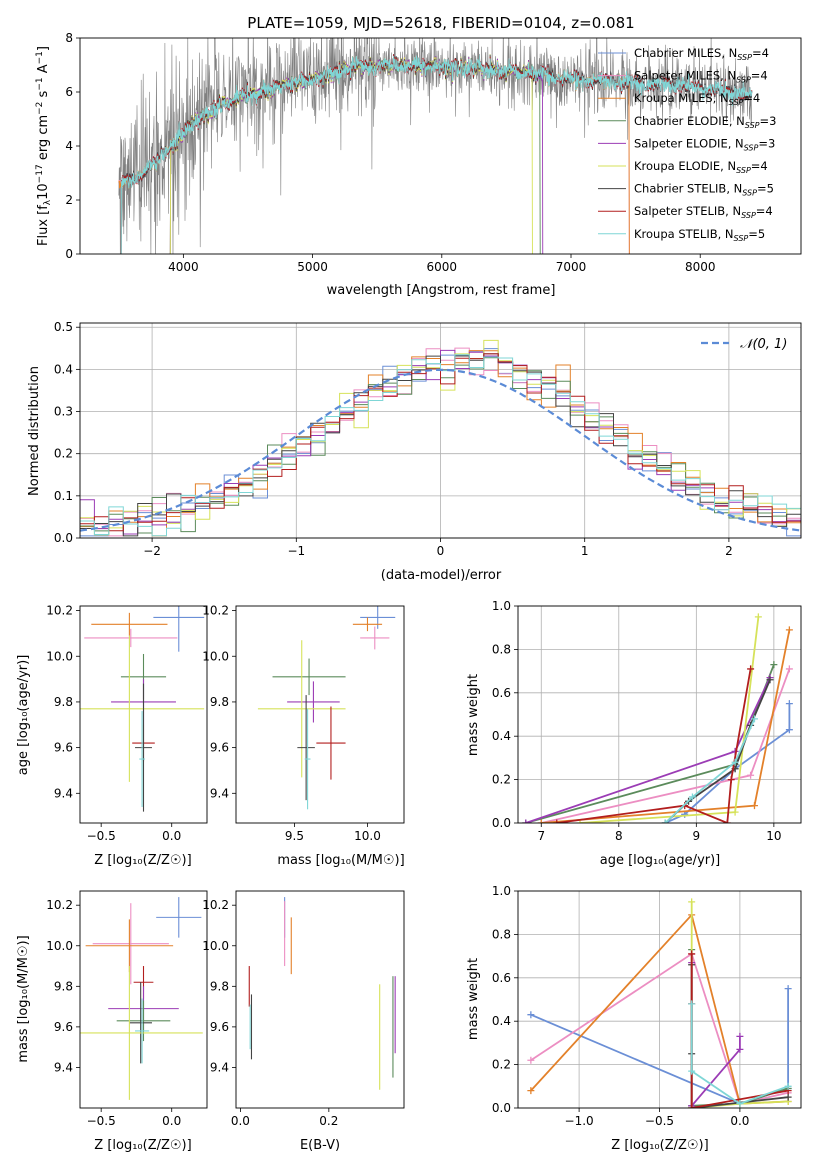 This screenshot has width=819, height=1170. I want to click on legend-label: Kroupa STELIB, NSSP=5, so click(699, 235).